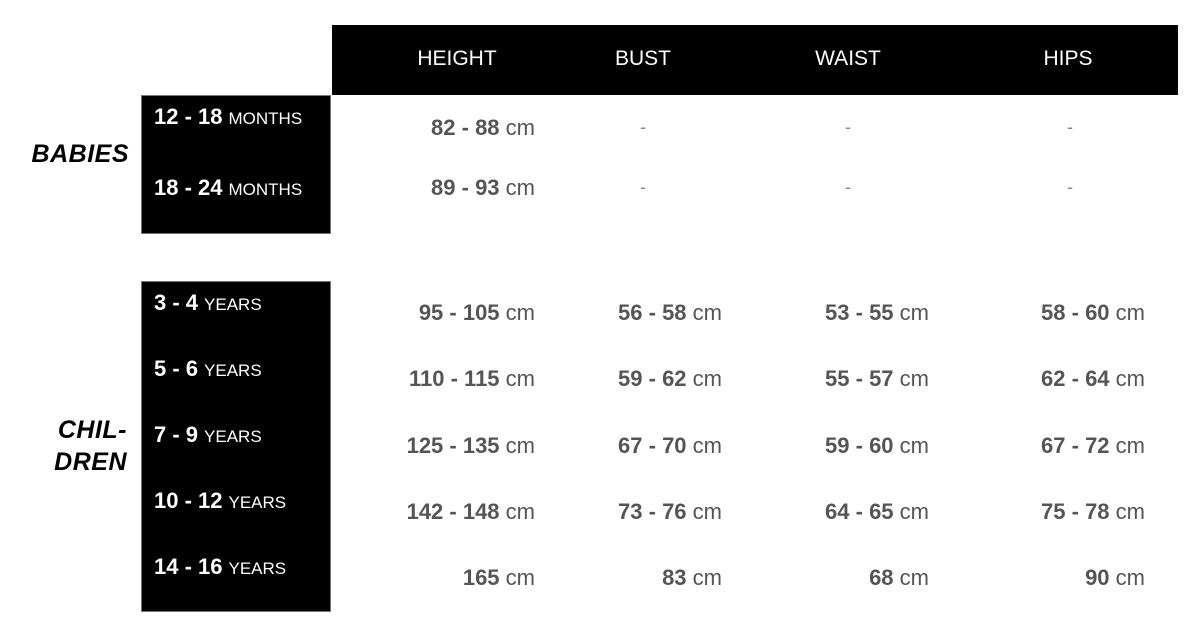 The height and width of the screenshot is (642, 1200). I want to click on measurement-value: 67 - 70 cm, so click(670, 446).